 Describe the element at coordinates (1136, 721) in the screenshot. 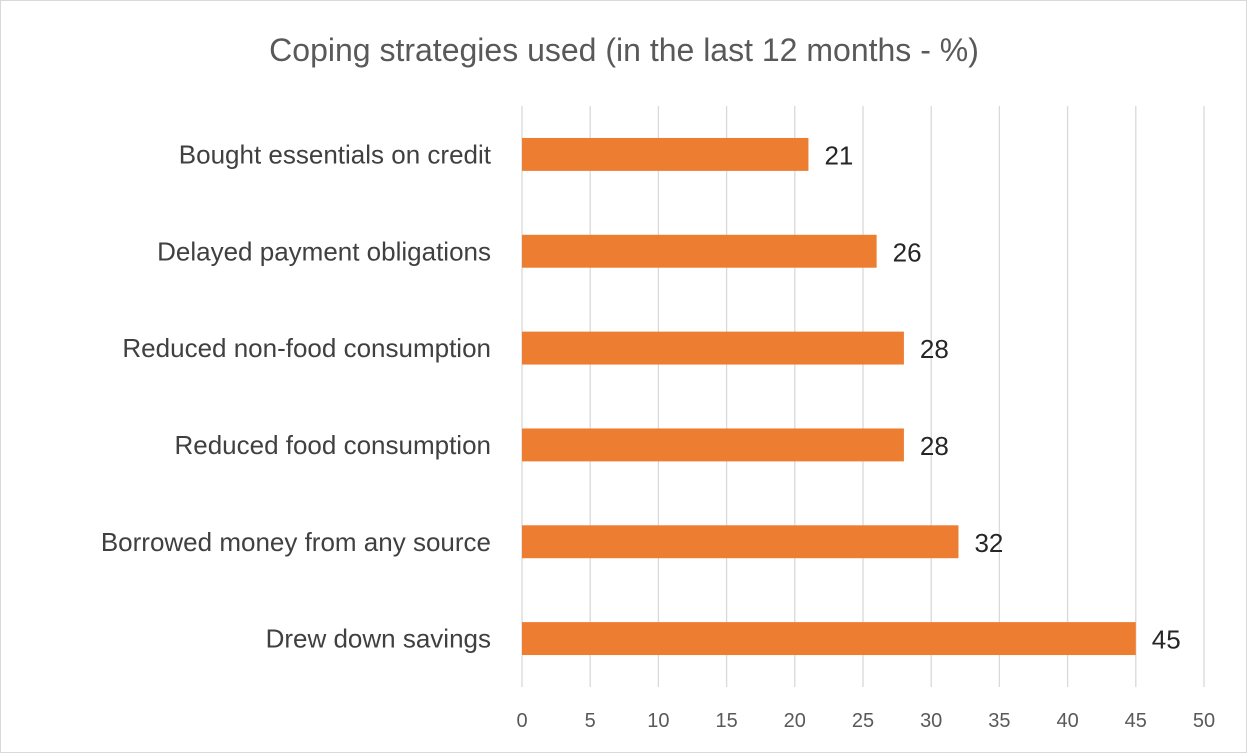

I see `x-tick-label: 45` at that location.